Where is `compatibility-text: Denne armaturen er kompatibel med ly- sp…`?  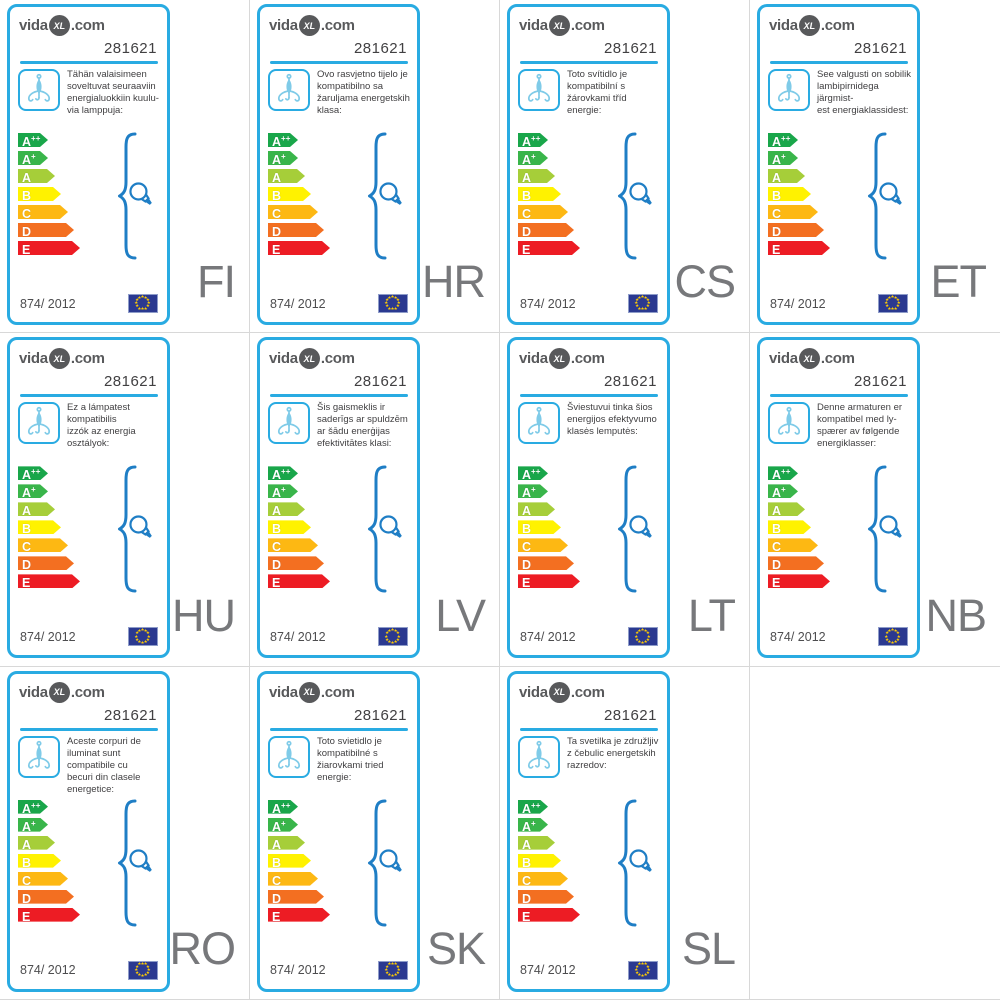 compatibility-text: Denne armaturen er kompatibel med ly- sp… is located at coordinates (860, 426).